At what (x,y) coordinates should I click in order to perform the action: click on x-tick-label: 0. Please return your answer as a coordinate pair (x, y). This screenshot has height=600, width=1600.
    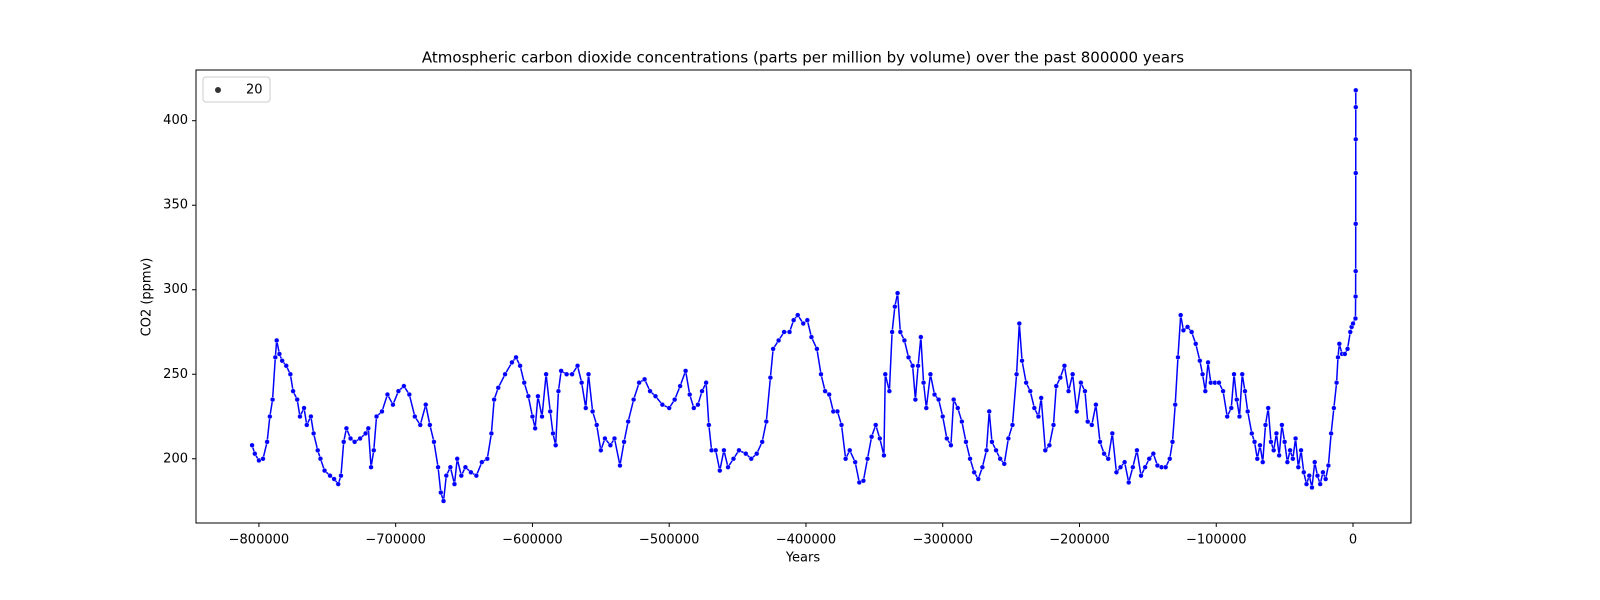
    Looking at the image, I should click on (1353, 540).